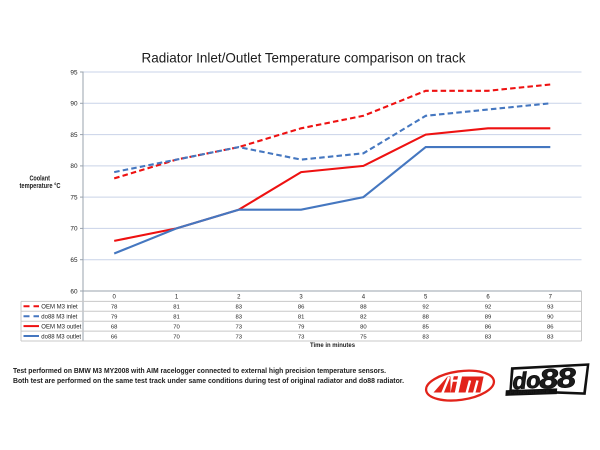  I want to click on svg-text: 6, so click(488, 298).